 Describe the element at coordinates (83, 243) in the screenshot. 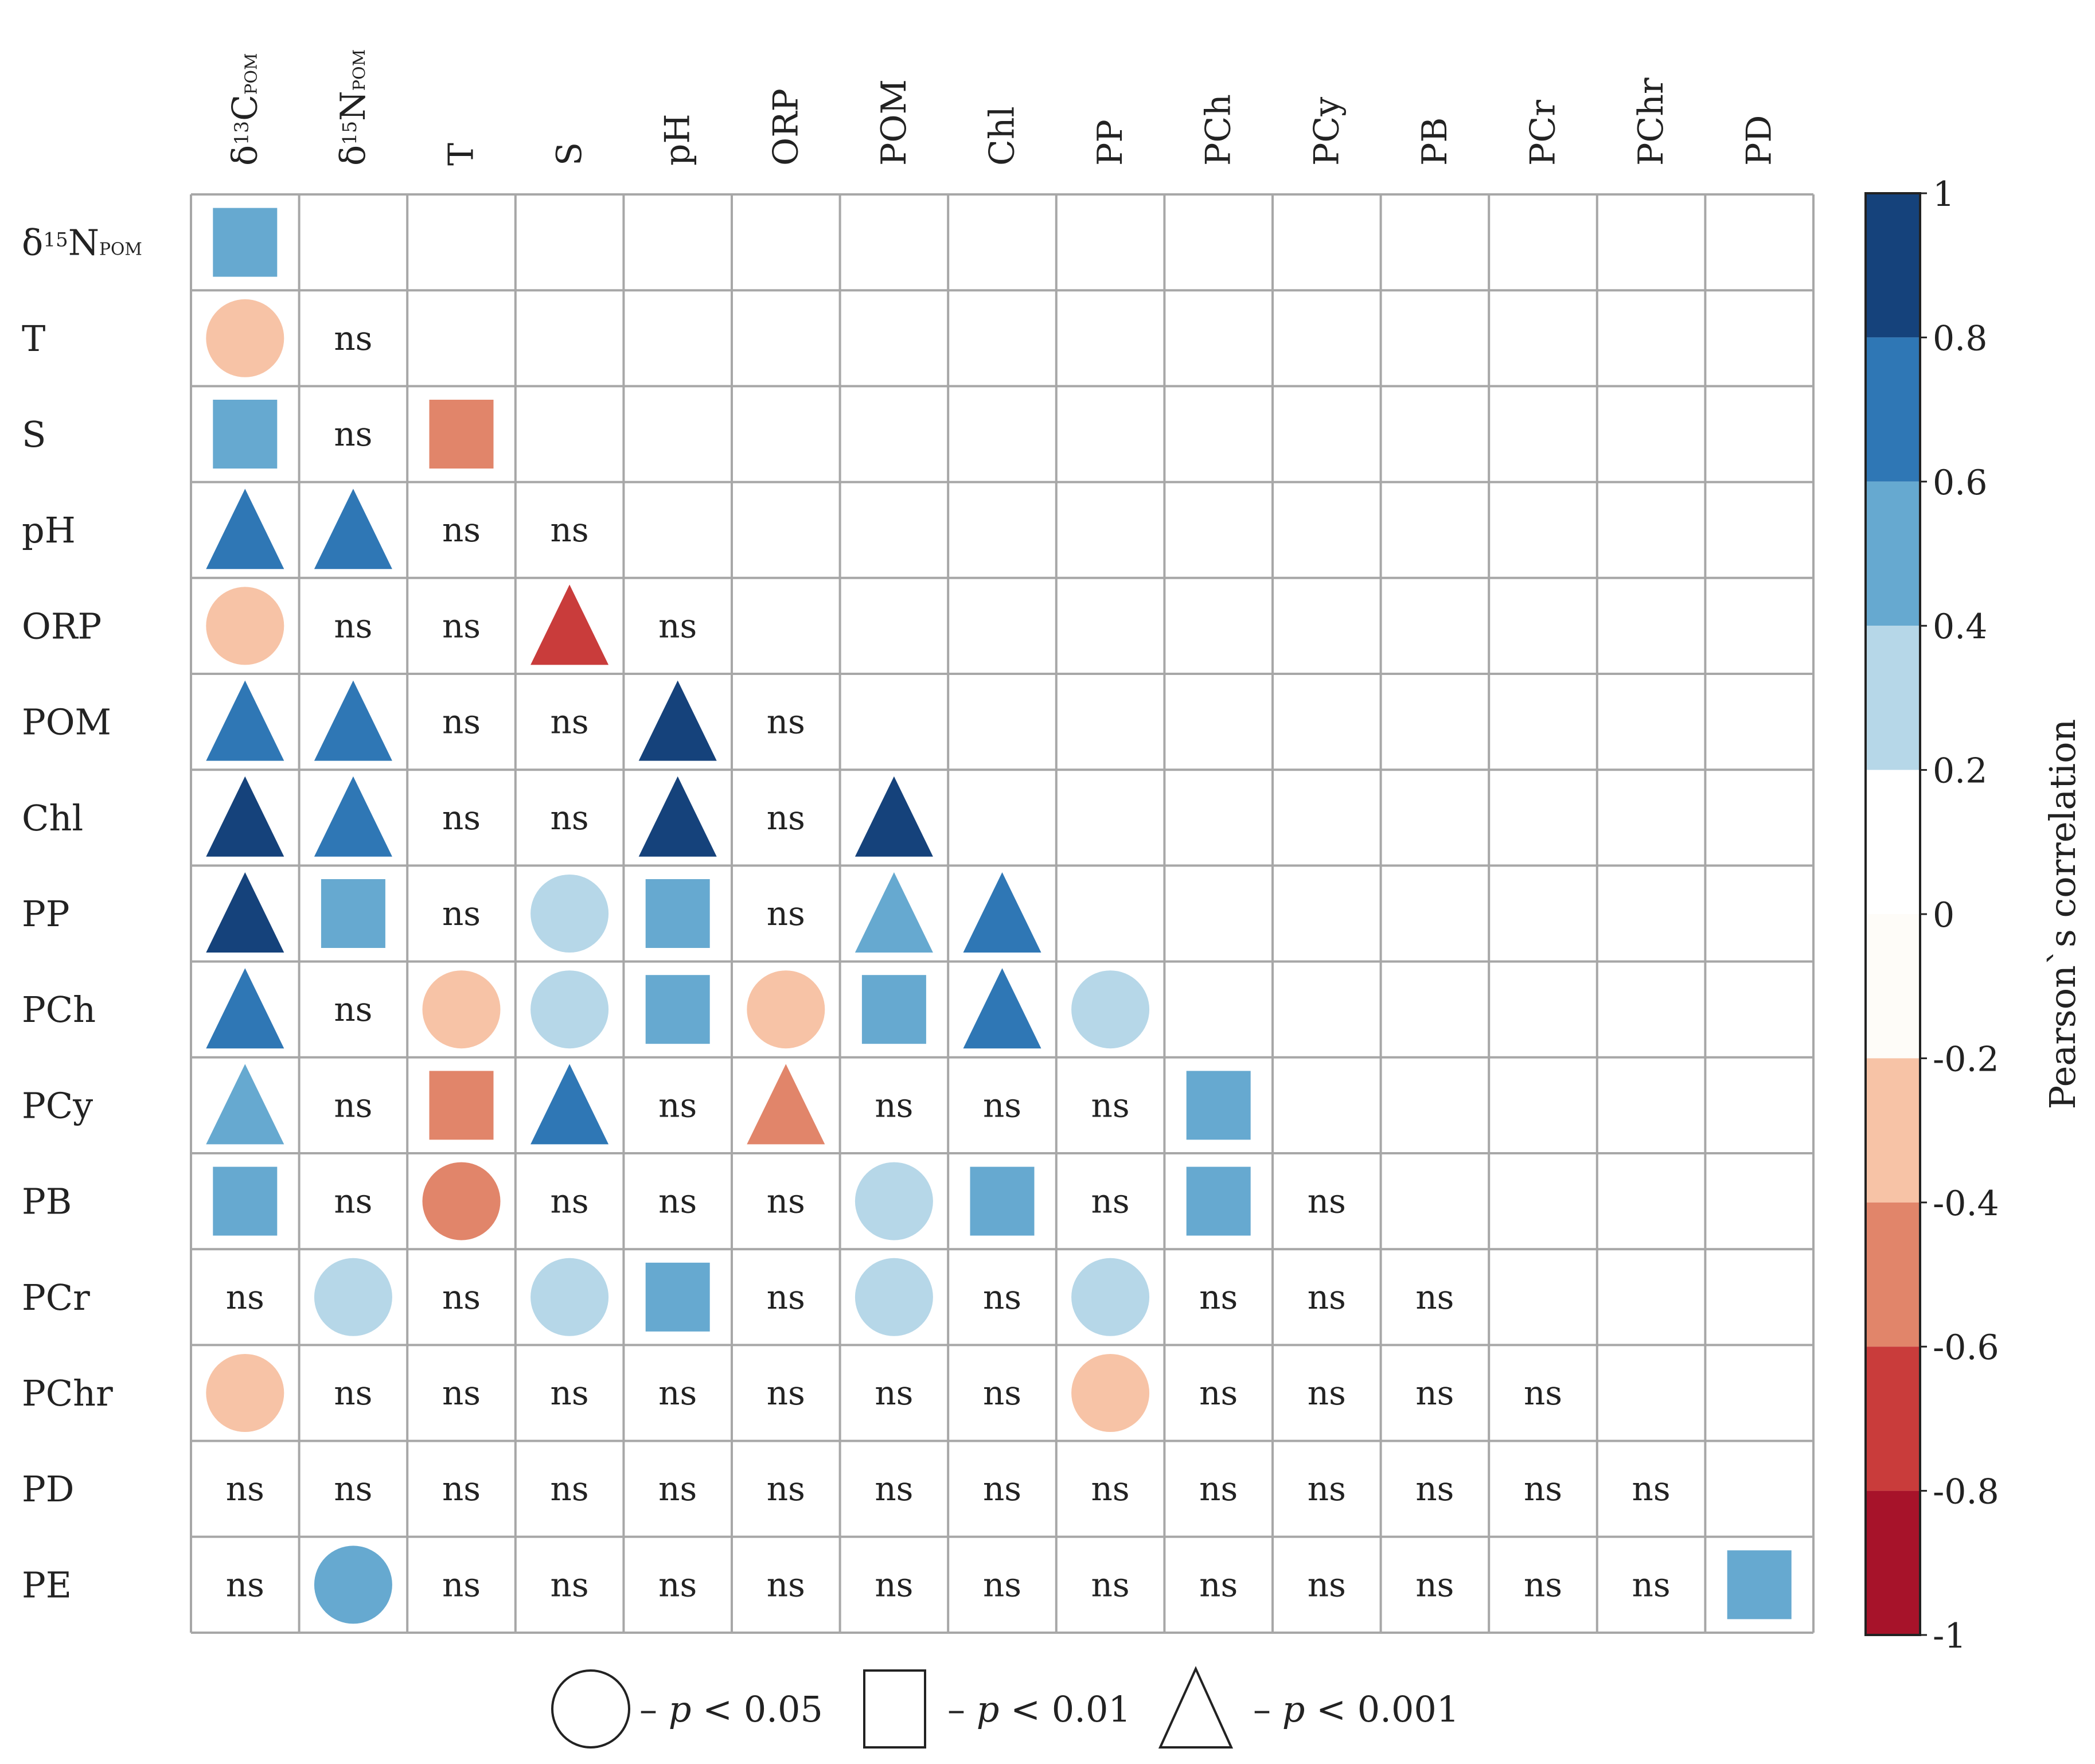

I see `label-letter: N` at that location.